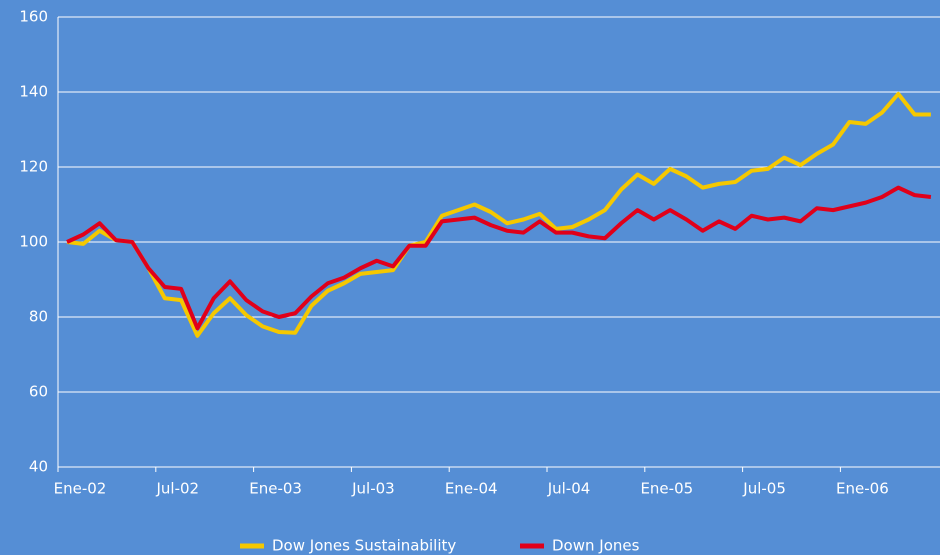  I want to click on legend-label: Down Jones, so click(596, 546).